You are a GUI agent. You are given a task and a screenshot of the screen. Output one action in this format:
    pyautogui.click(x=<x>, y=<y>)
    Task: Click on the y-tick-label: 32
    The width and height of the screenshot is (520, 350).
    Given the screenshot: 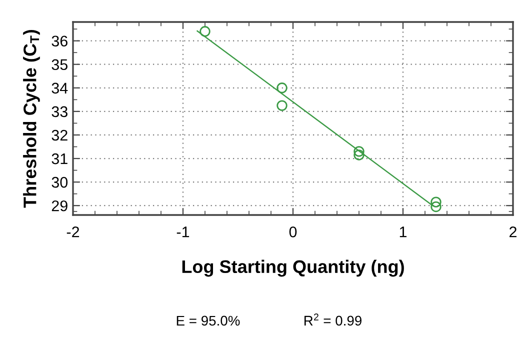 What is the action you would take?
    pyautogui.click(x=60, y=135)
    